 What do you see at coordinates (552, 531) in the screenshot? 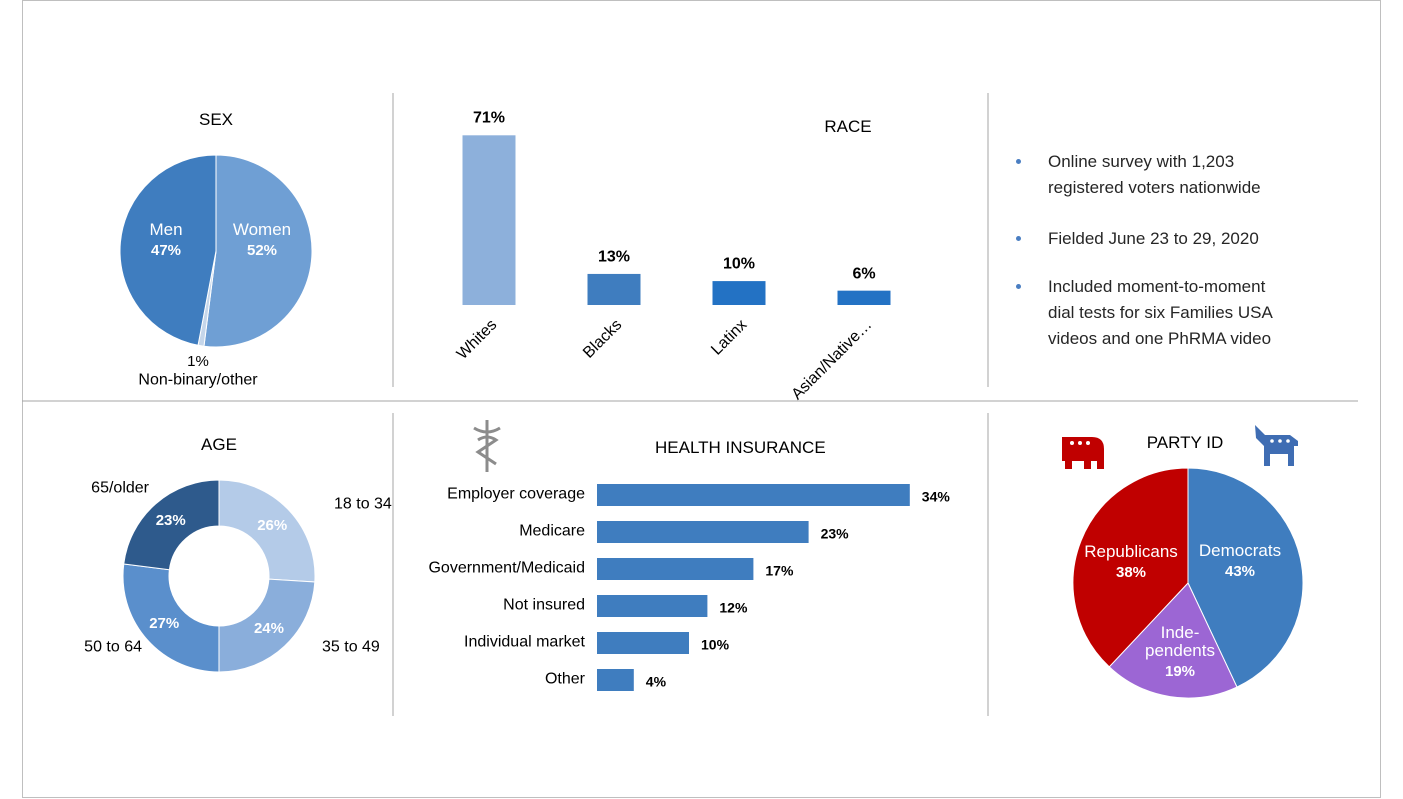
I see `category-label: Medicare` at bounding box center [552, 531].